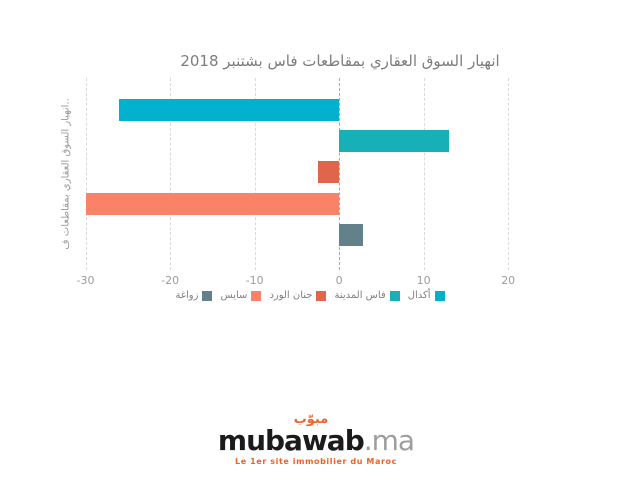  Describe the element at coordinates (340, 174) in the screenshot. I see `zero-gridline` at that location.